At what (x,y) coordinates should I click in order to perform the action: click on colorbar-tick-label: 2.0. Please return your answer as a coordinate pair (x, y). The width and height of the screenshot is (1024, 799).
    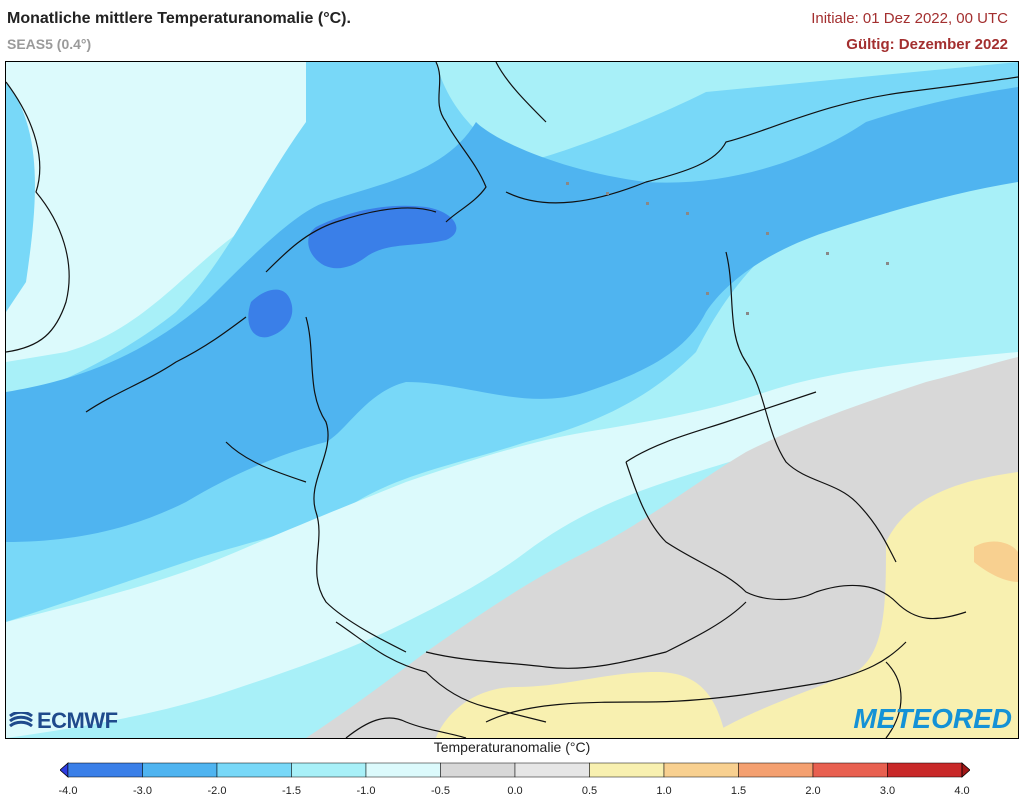
    Looking at the image, I should click on (813, 791).